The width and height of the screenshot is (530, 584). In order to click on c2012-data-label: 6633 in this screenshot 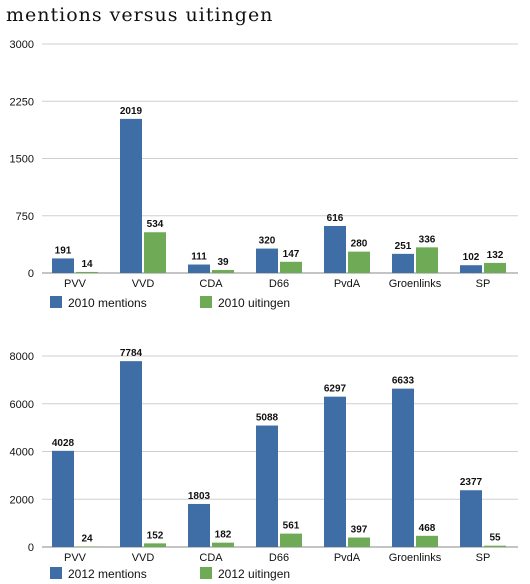, I will do `click(403, 381)`.